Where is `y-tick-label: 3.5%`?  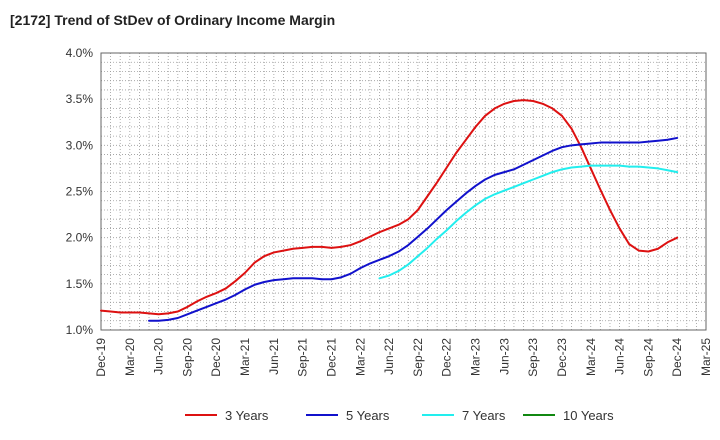
y-tick-label: 3.5% is located at coordinates (80, 99).